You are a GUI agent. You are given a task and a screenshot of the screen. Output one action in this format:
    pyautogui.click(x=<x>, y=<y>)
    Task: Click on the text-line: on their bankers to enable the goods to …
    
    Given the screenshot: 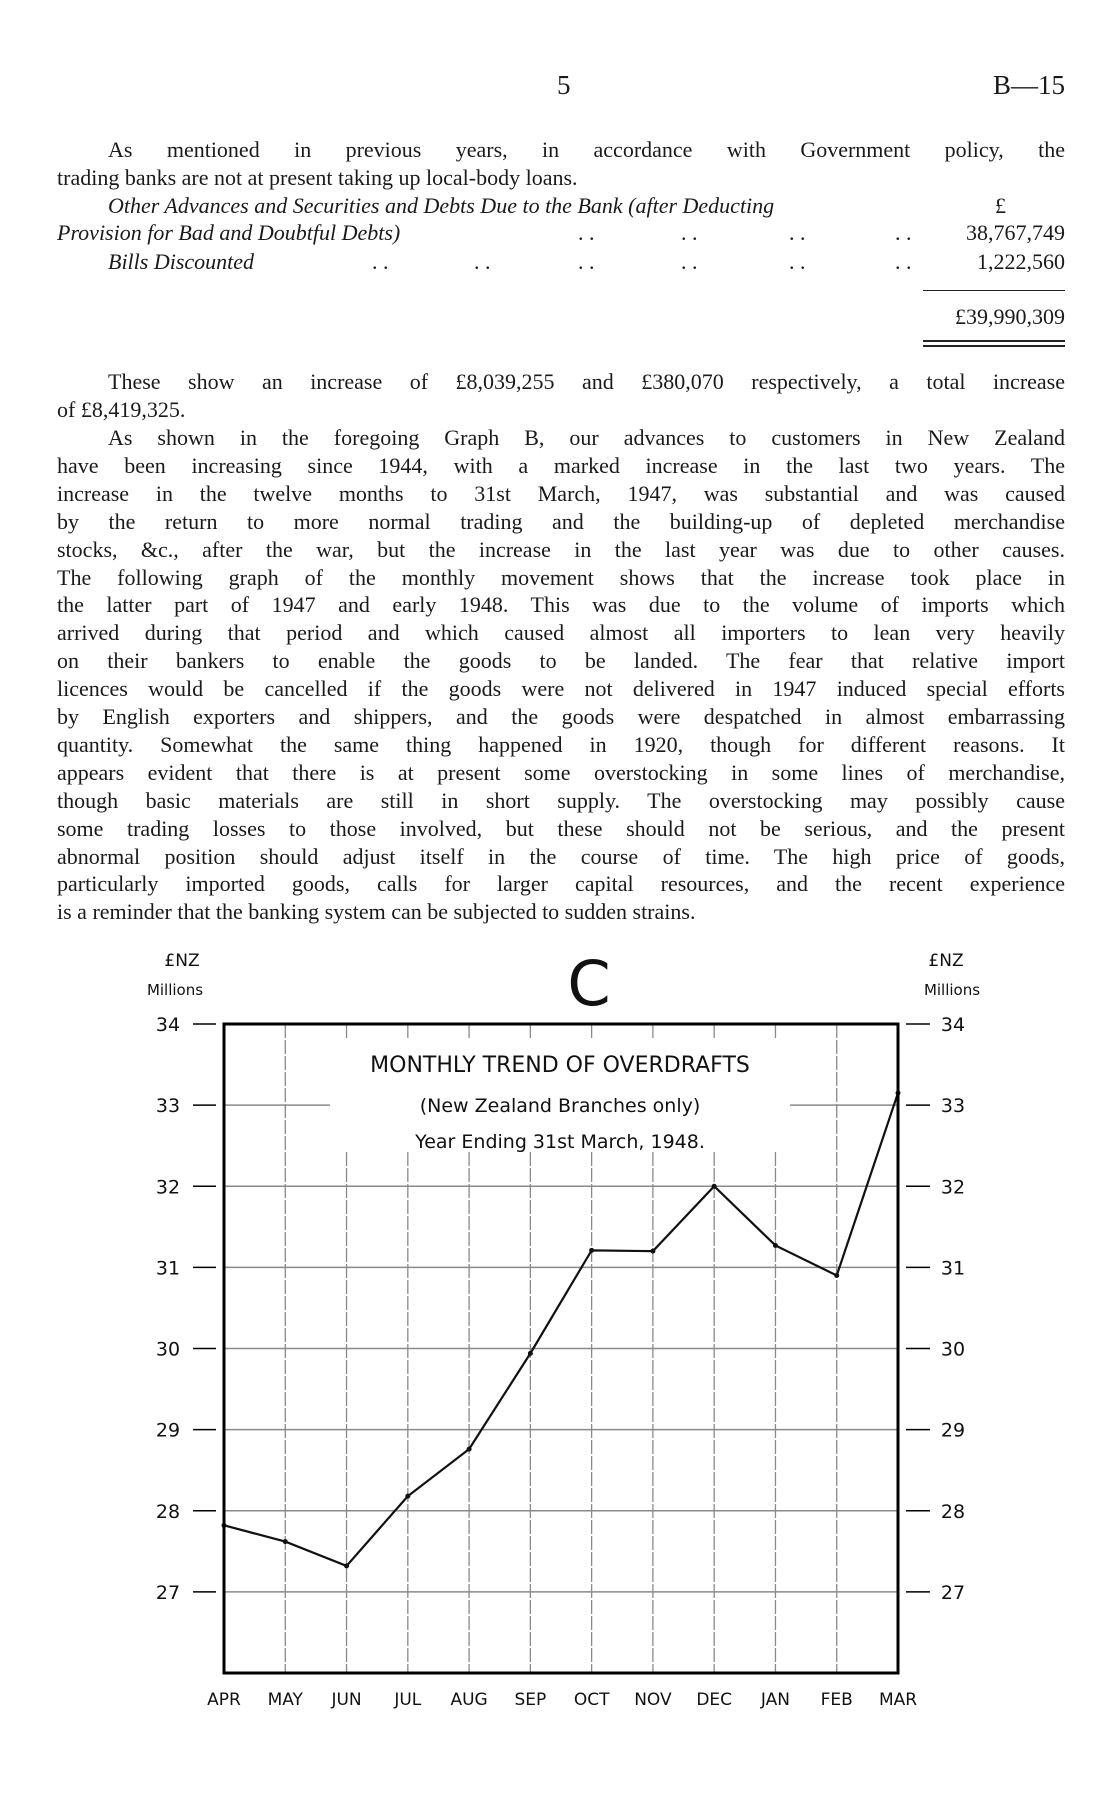 What is the action you would take?
    pyautogui.click(x=561, y=661)
    